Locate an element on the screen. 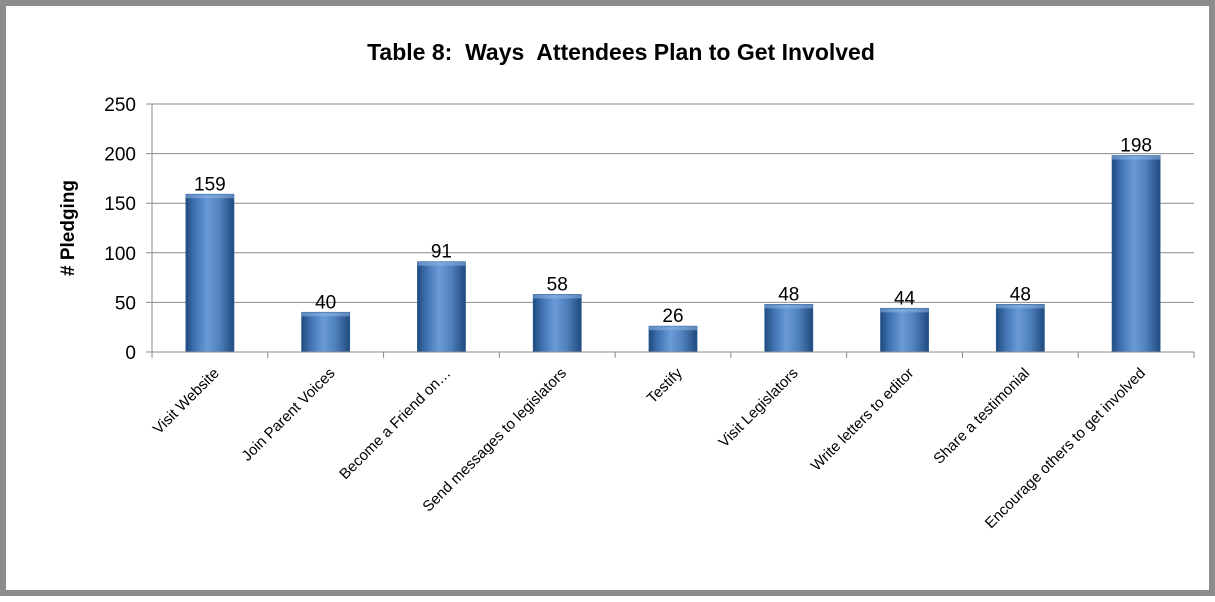 Image resolution: width=1215 pixels, height=602 pixels. data-label: 159 is located at coordinates (210, 184).